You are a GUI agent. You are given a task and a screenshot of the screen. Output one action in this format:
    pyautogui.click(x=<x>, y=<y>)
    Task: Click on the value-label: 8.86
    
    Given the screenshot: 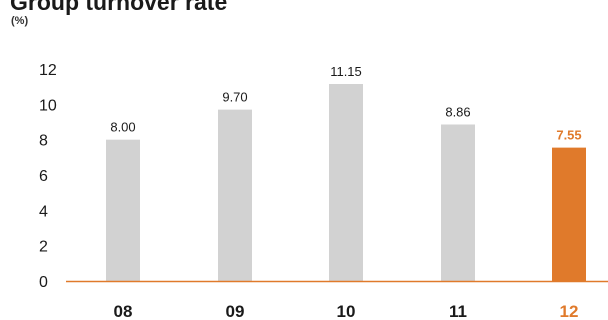 What is the action you would take?
    pyautogui.click(x=457, y=111)
    